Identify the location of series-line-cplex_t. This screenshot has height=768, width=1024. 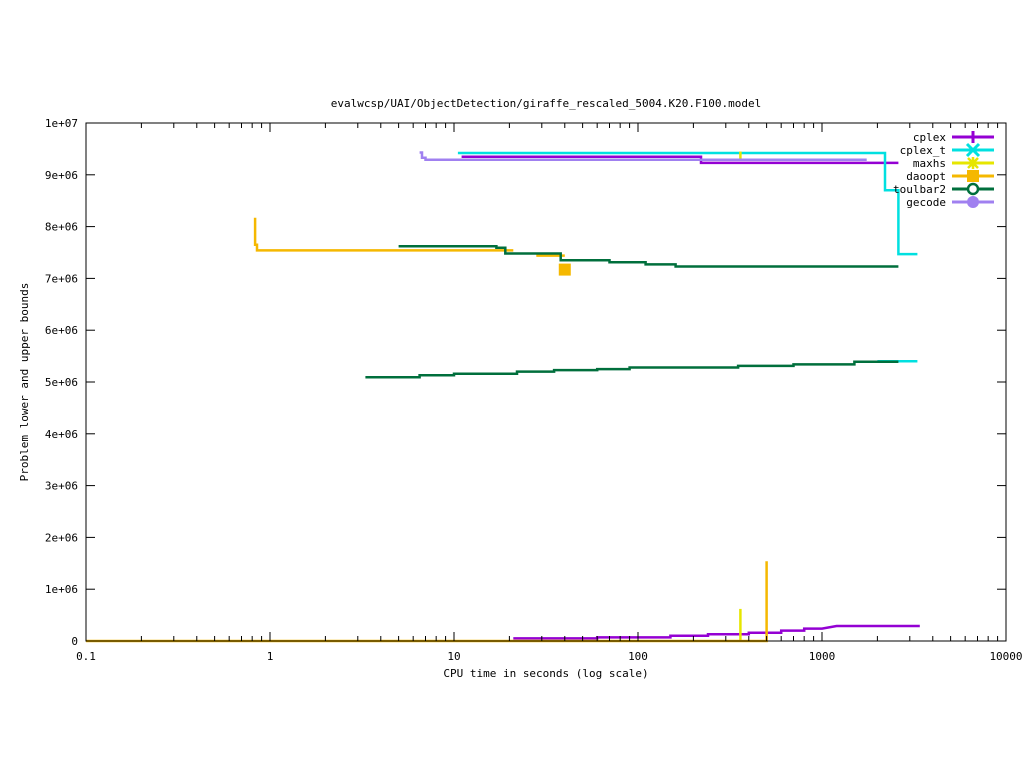
(687, 203).